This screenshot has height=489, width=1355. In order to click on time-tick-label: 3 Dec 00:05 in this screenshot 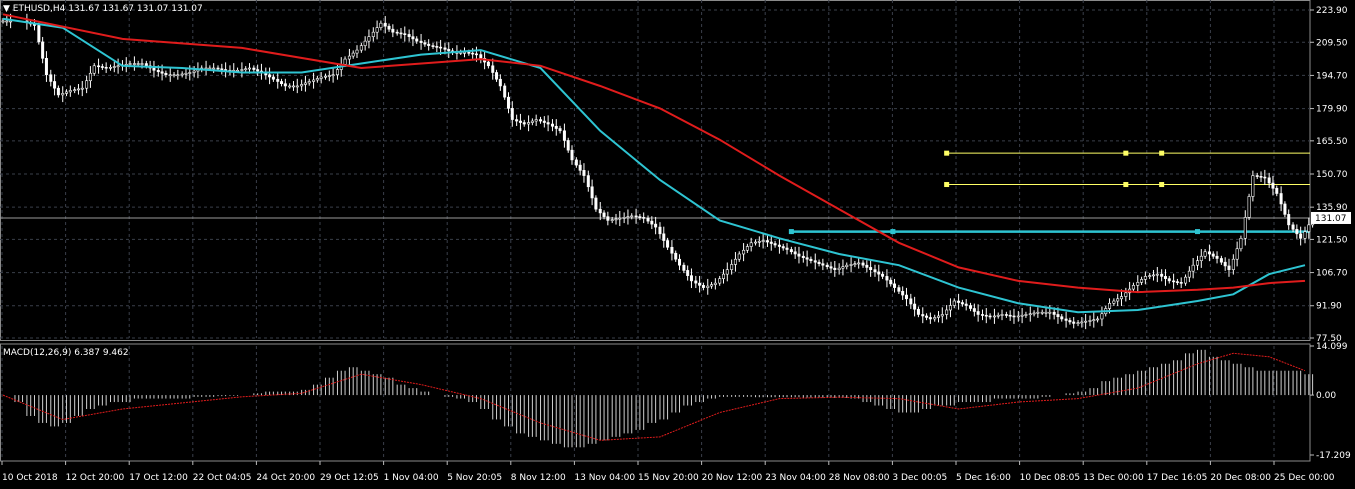, I will do `click(919, 478)`.